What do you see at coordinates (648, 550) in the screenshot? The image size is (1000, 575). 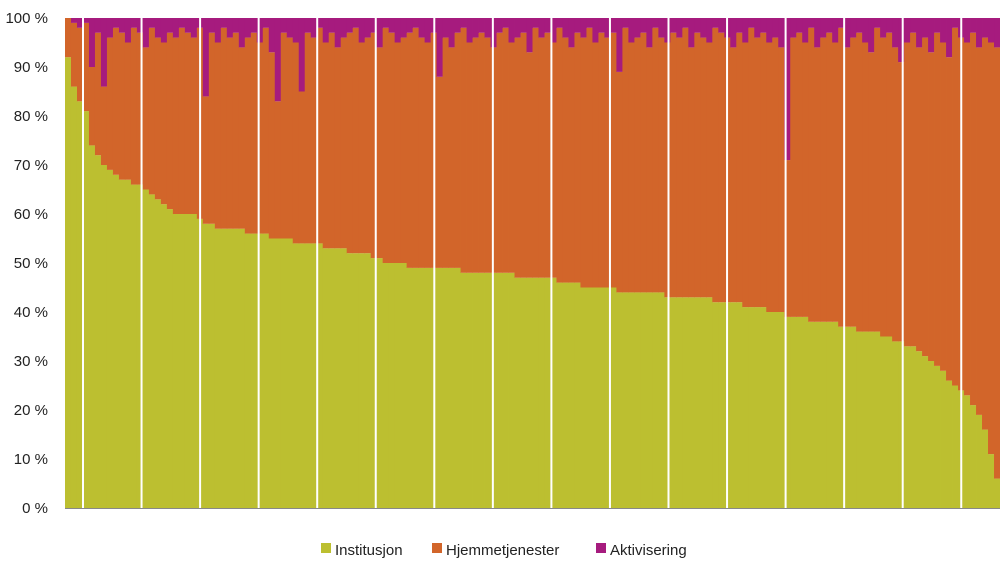 I see `legend-label-aktivisering: Aktivisering` at bounding box center [648, 550].